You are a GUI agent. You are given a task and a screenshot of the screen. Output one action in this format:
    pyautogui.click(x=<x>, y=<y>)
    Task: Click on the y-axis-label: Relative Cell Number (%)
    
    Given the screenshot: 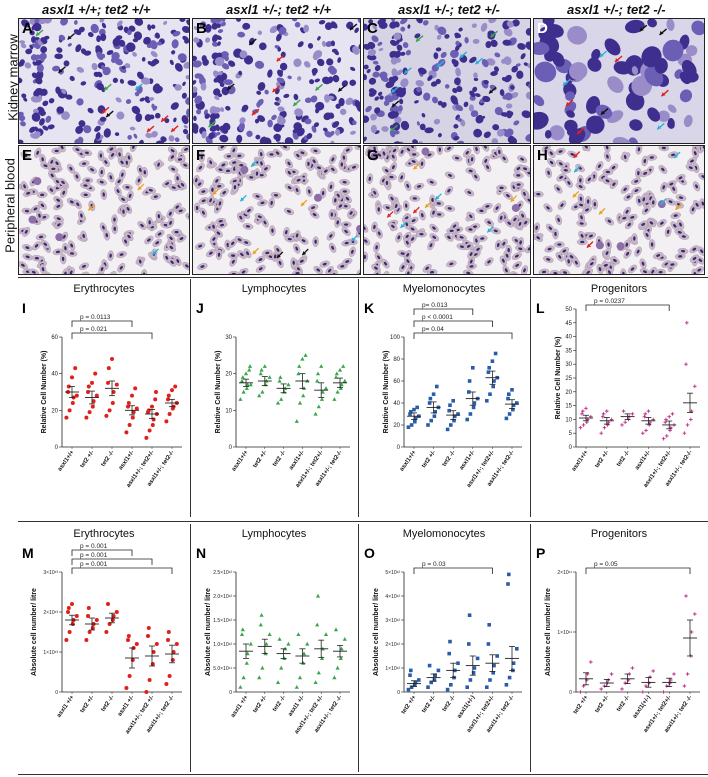 What is the action you would take?
    pyautogui.click(x=386, y=392)
    